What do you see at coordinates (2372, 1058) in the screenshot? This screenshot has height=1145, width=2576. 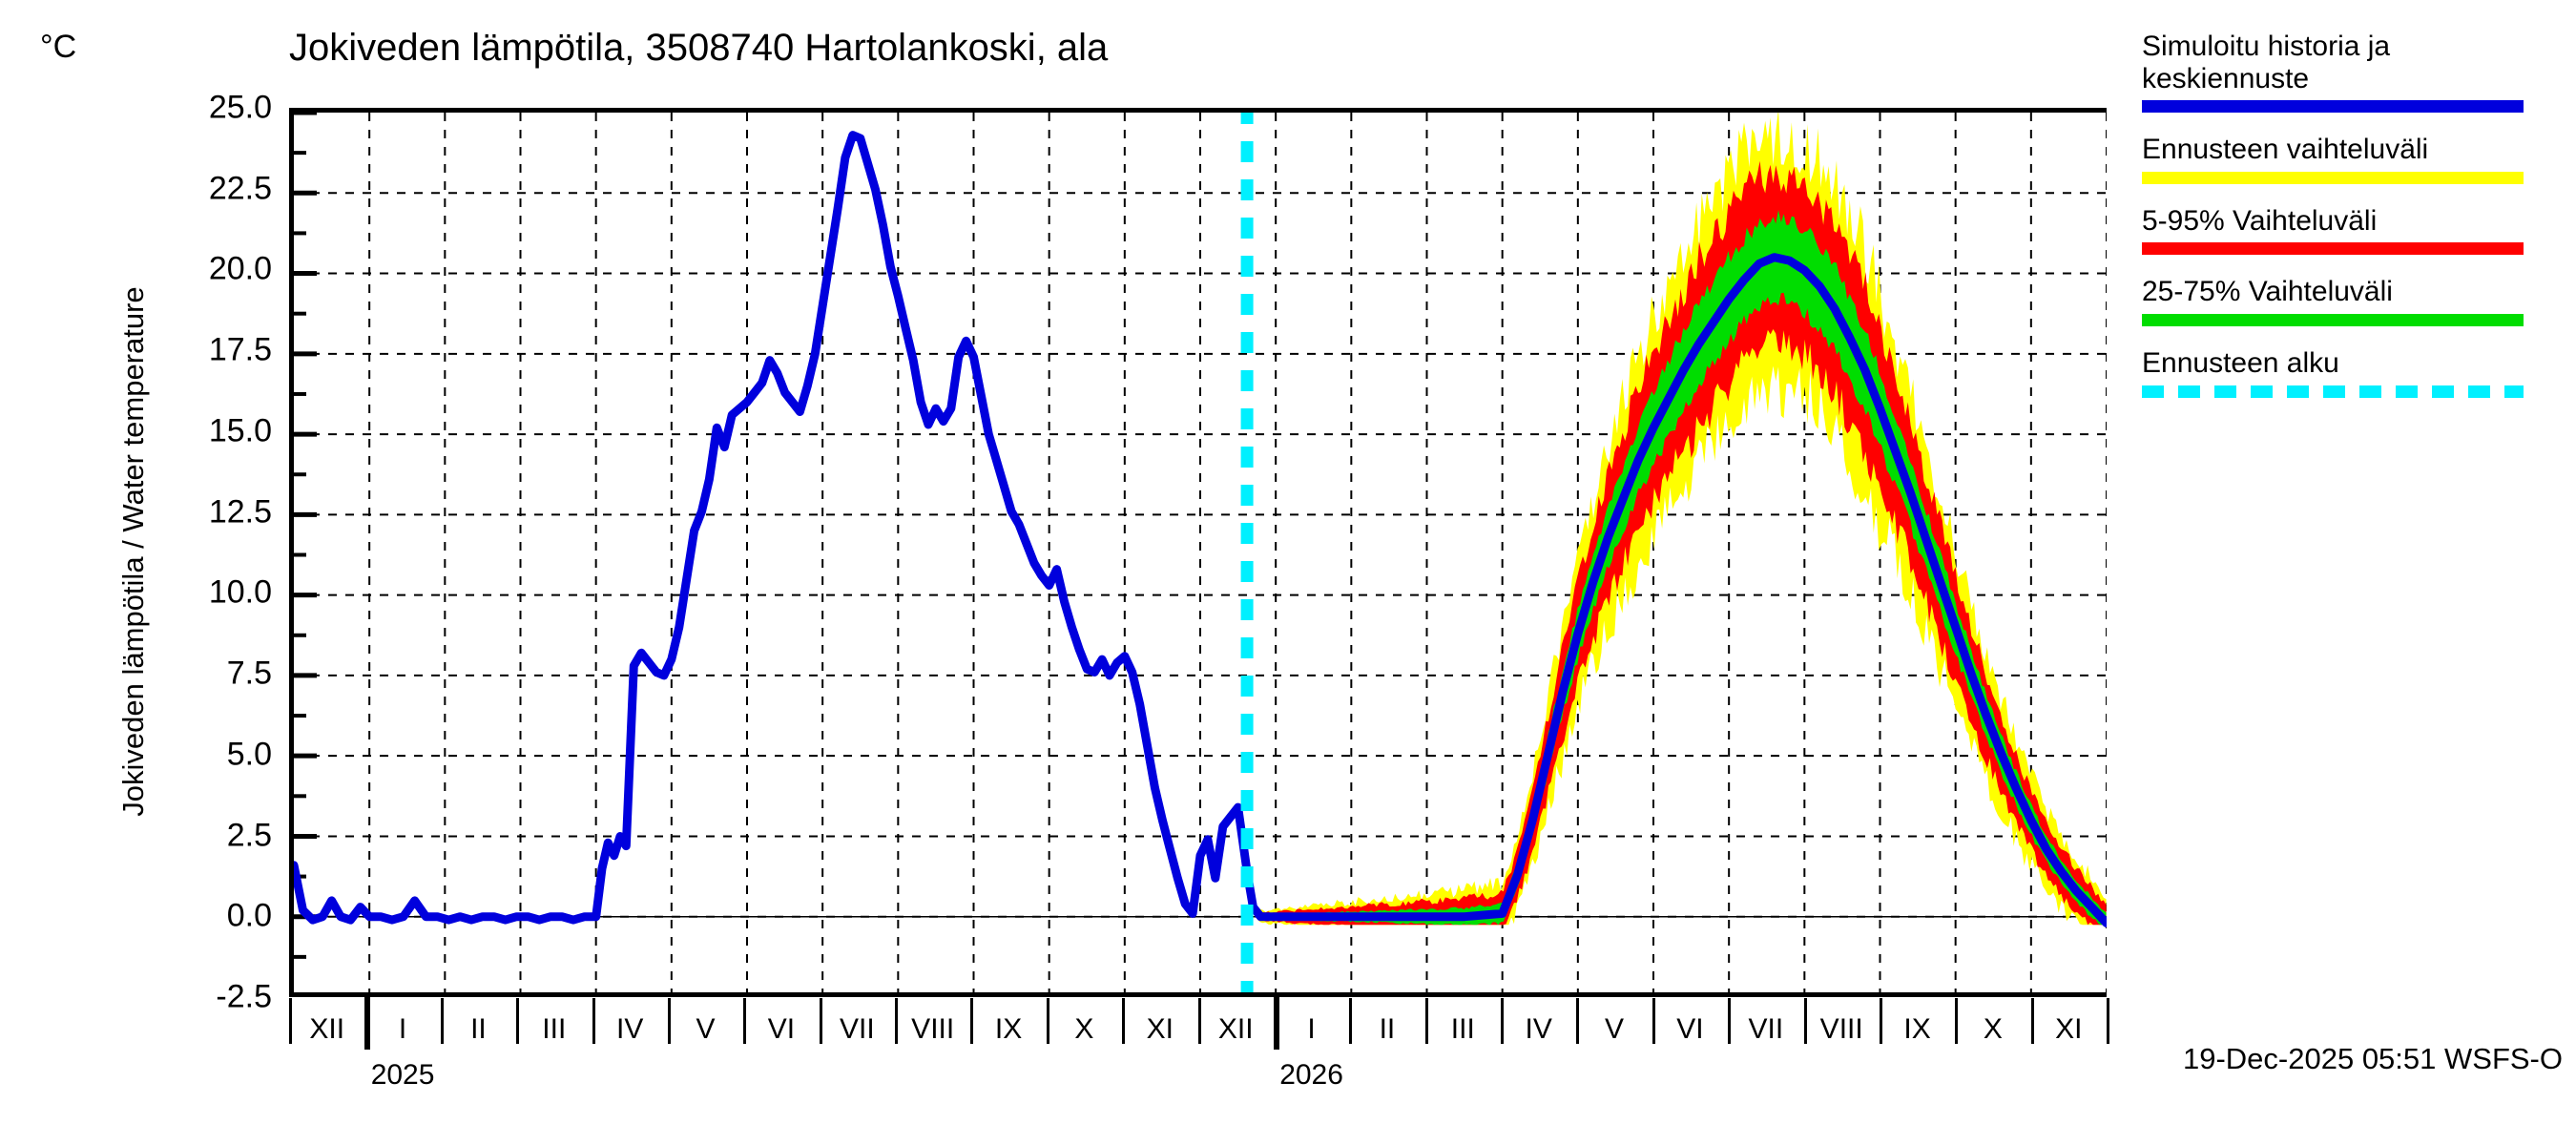 I see `timestamp-label: 19-Dec-2025 05:51 WSFS-O` at bounding box center [2372, 1058].